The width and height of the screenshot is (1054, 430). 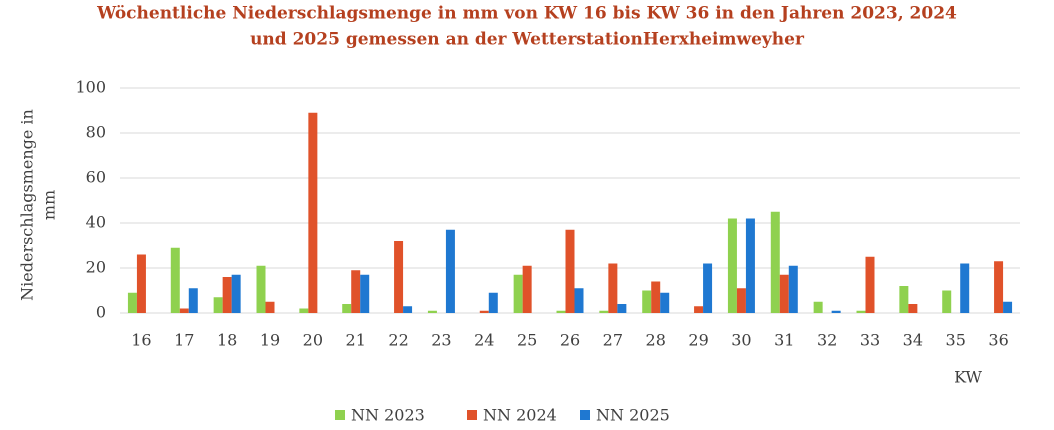 I want to click on x-axis-label: KW, so click(x=968, y=377).